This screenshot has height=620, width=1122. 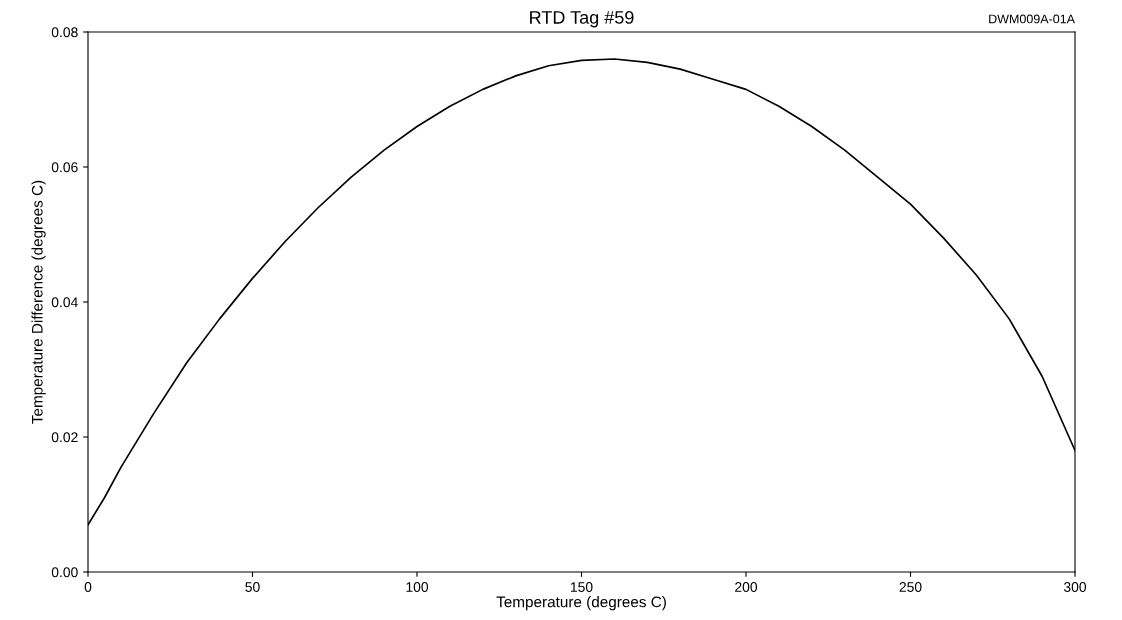 I want to click on x-tick-label: 100, so click(x=417, y=587).